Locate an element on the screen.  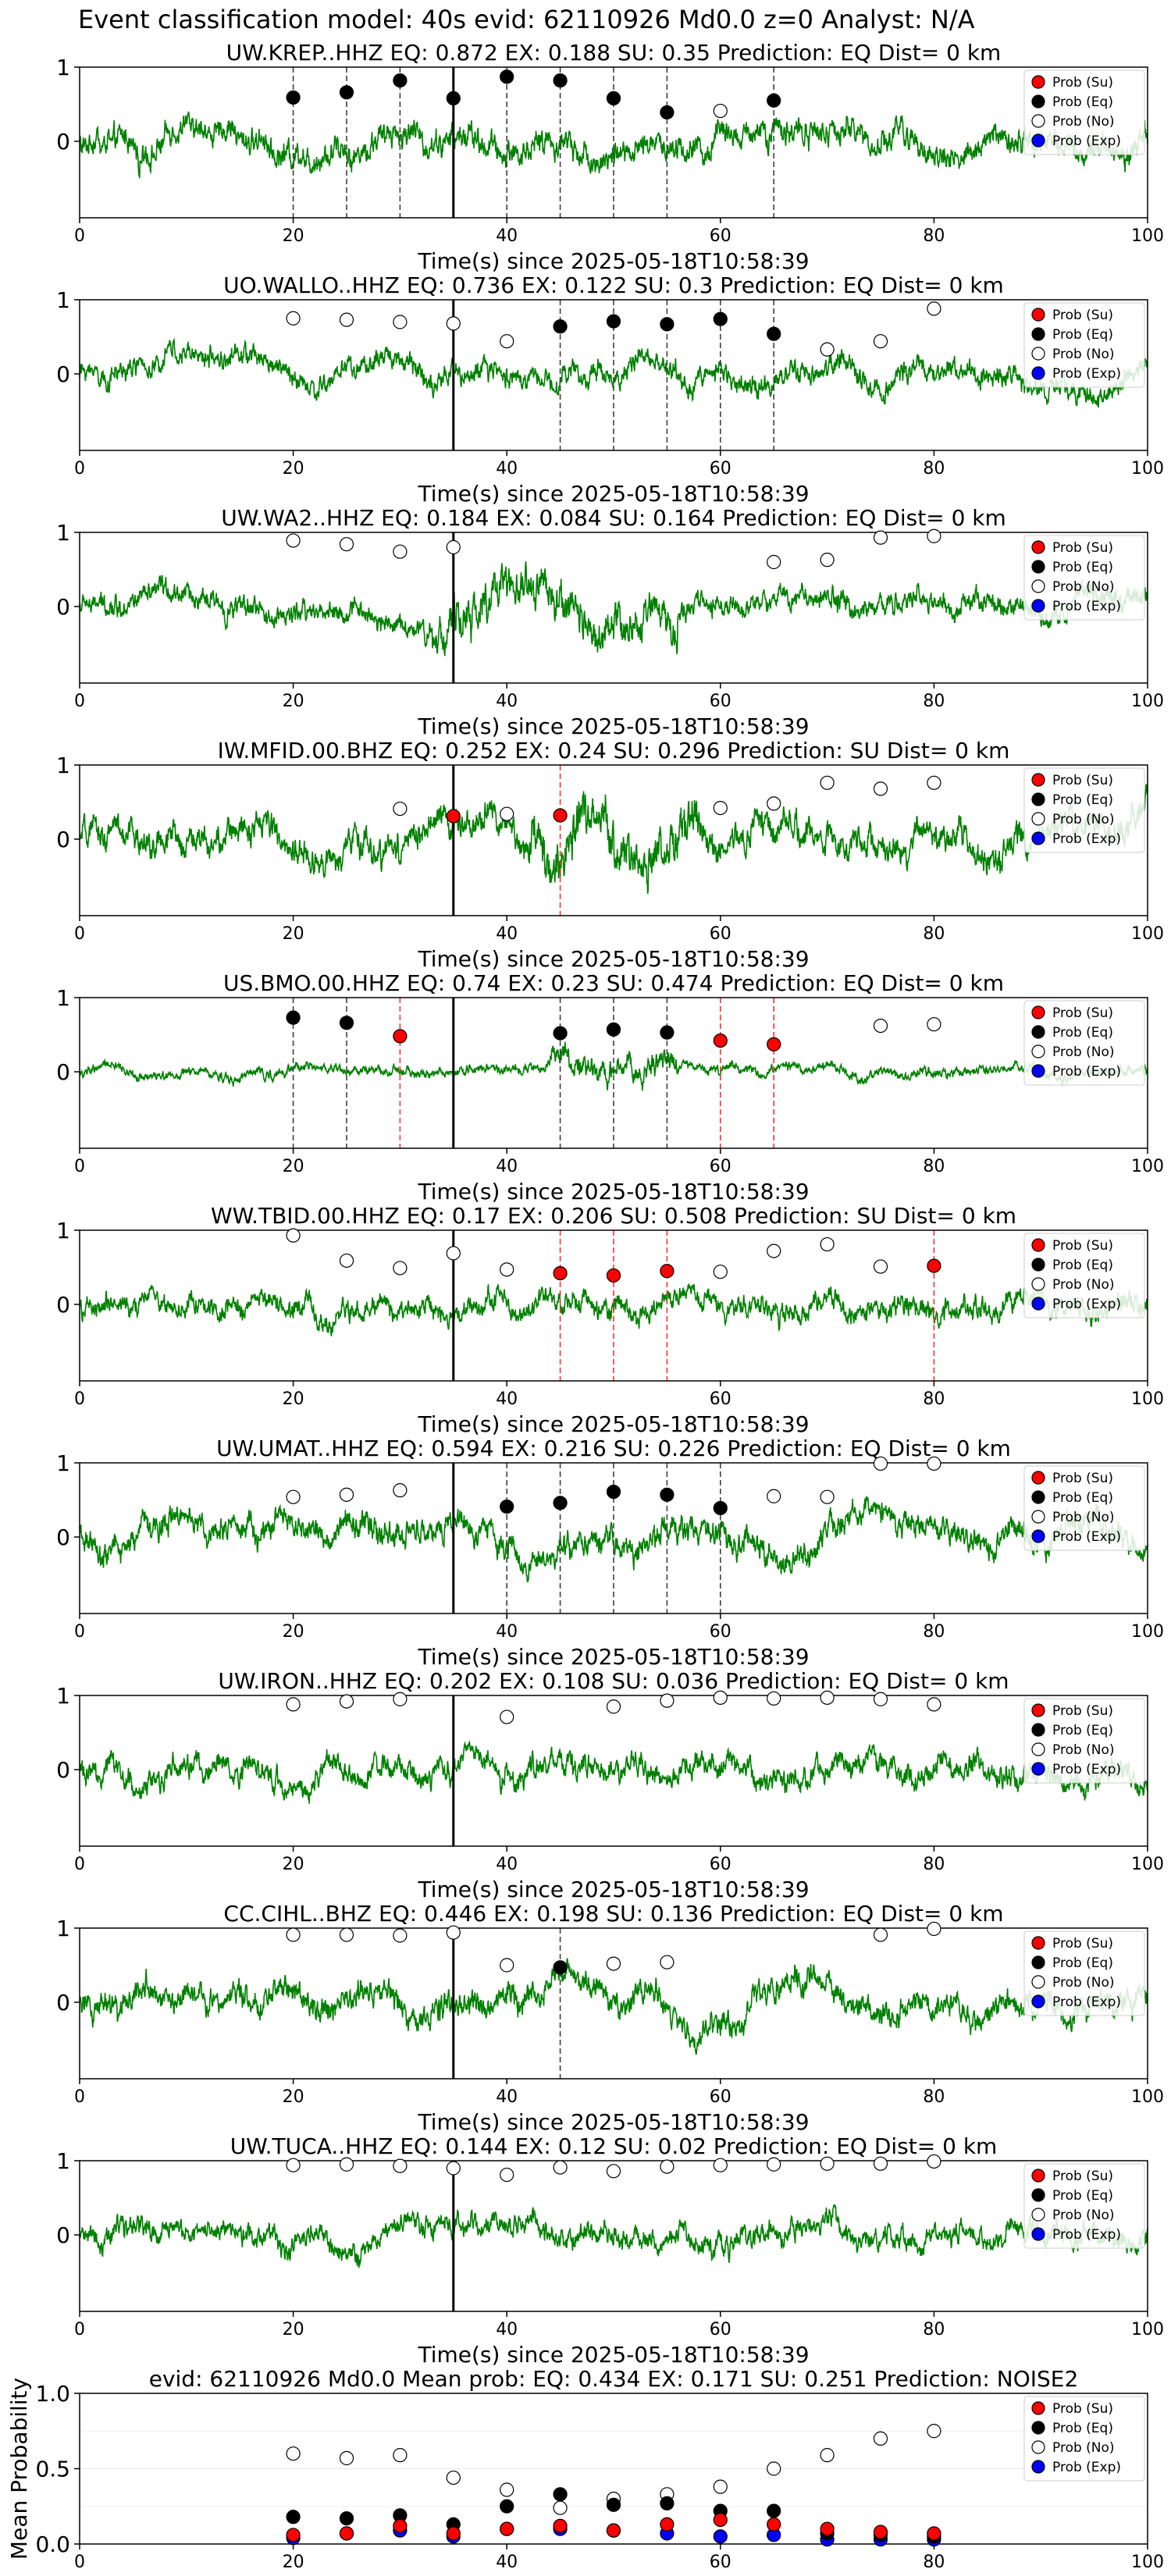
x-tick-label-5: 100 is located at coordinates (1147, 1166).